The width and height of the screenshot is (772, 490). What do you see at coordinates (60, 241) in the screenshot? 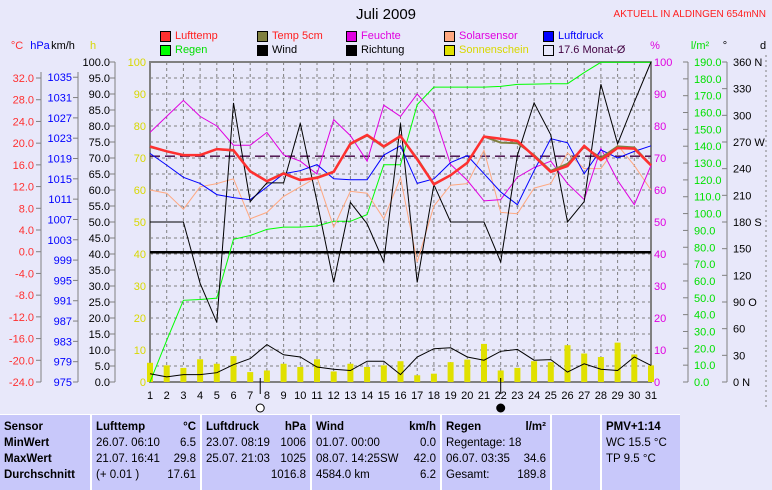
I see `hpa-tick-label: 1003` at bounding box center [60, 241].